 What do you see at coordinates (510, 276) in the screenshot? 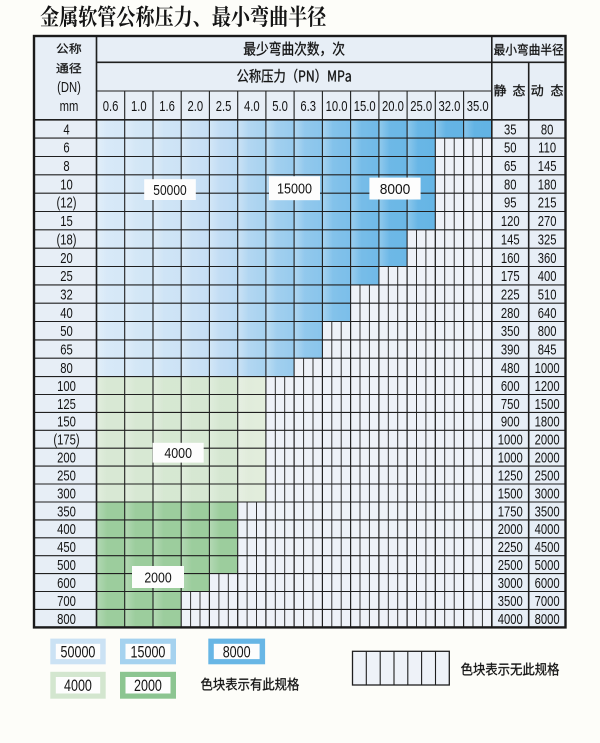
I see `svg-text: 175` at bounding box center [510, 276].